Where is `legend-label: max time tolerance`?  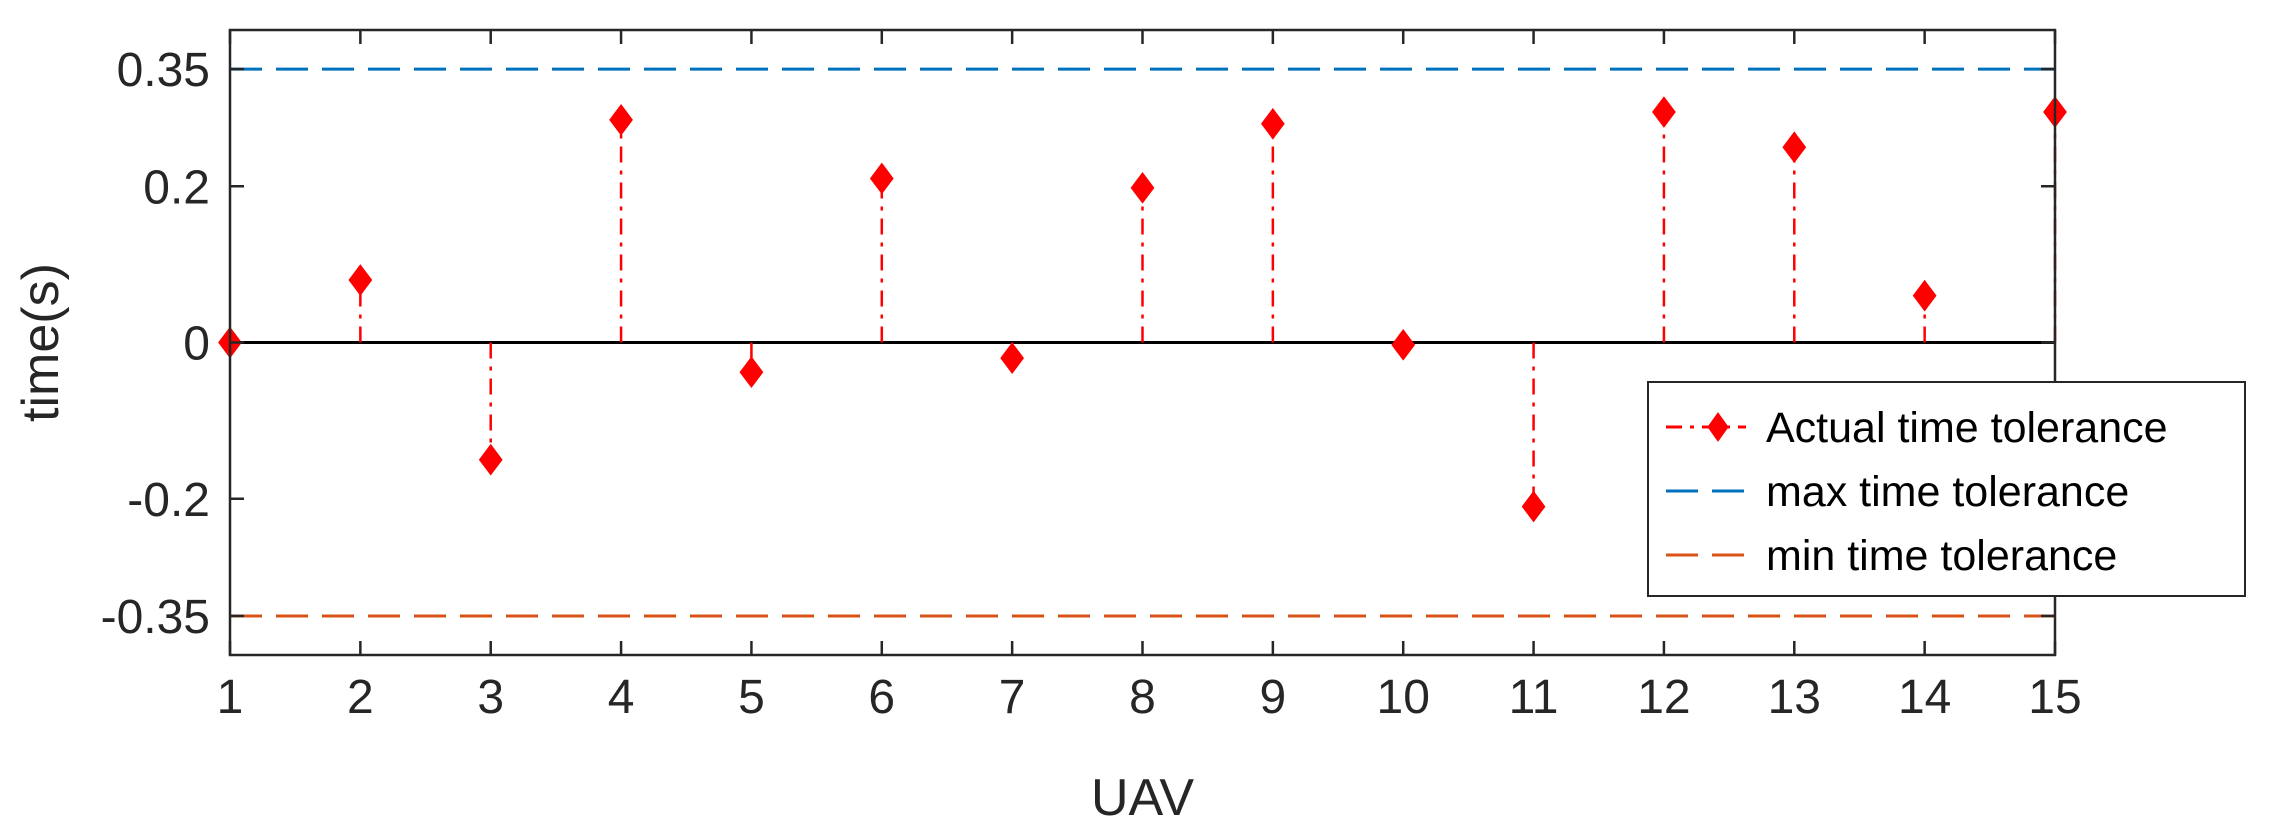
legend-label: max time tolerance is located at coordinates (1947, 492).